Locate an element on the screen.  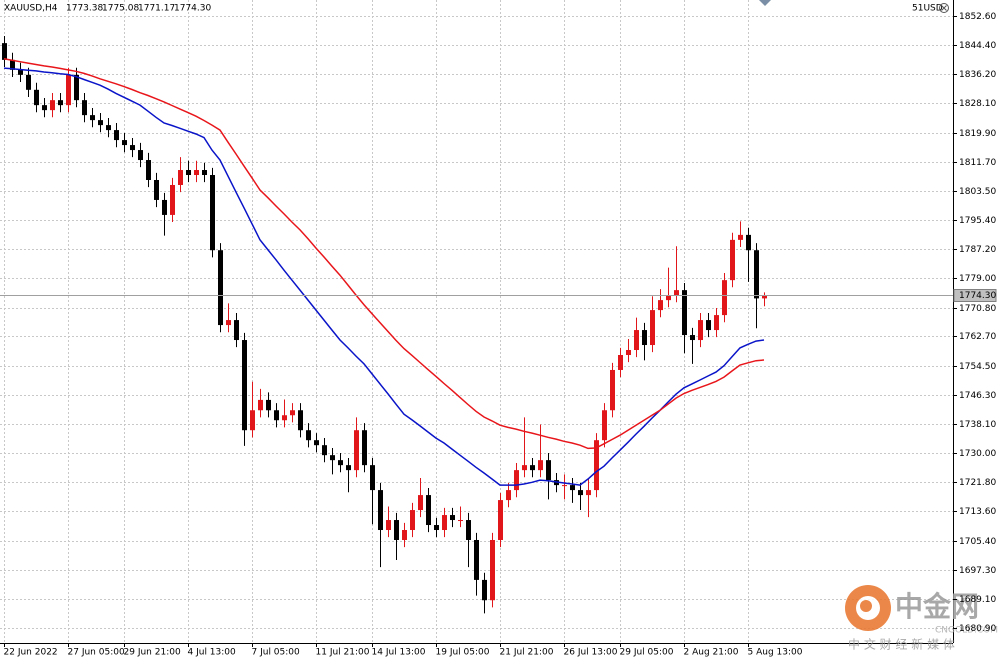
x-tick-label: 26 Jul 13:00 is located at coordinates (591, 653).